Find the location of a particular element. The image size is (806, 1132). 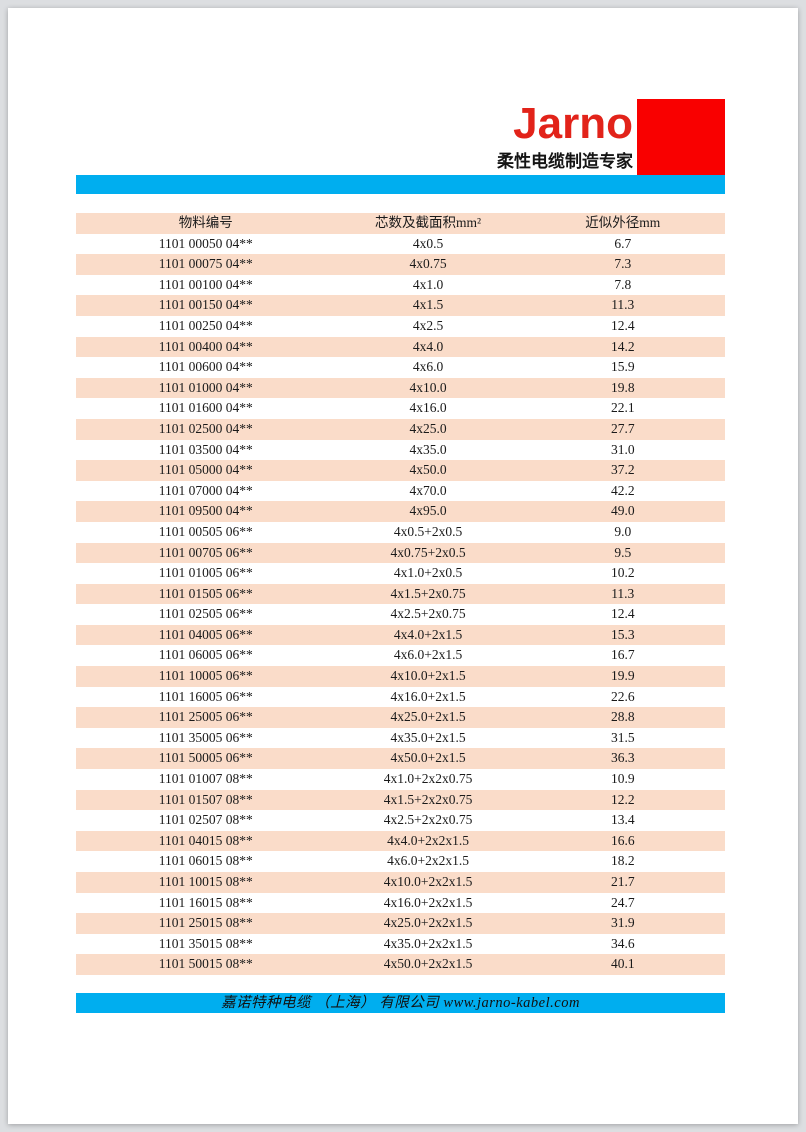

table-row: 1101 00075 04** 4x0.75 7.3 is located at coordinates (400, 264).